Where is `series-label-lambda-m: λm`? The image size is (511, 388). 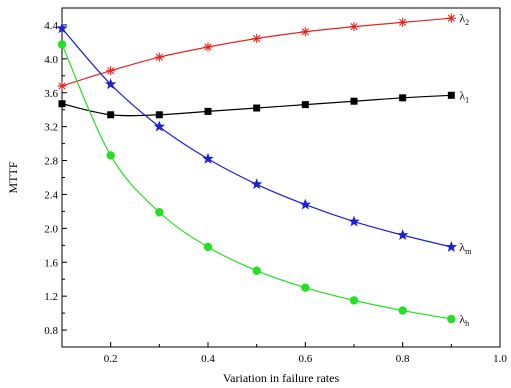 series-label-lambda-m: λm is located at coordinates (465, 248).